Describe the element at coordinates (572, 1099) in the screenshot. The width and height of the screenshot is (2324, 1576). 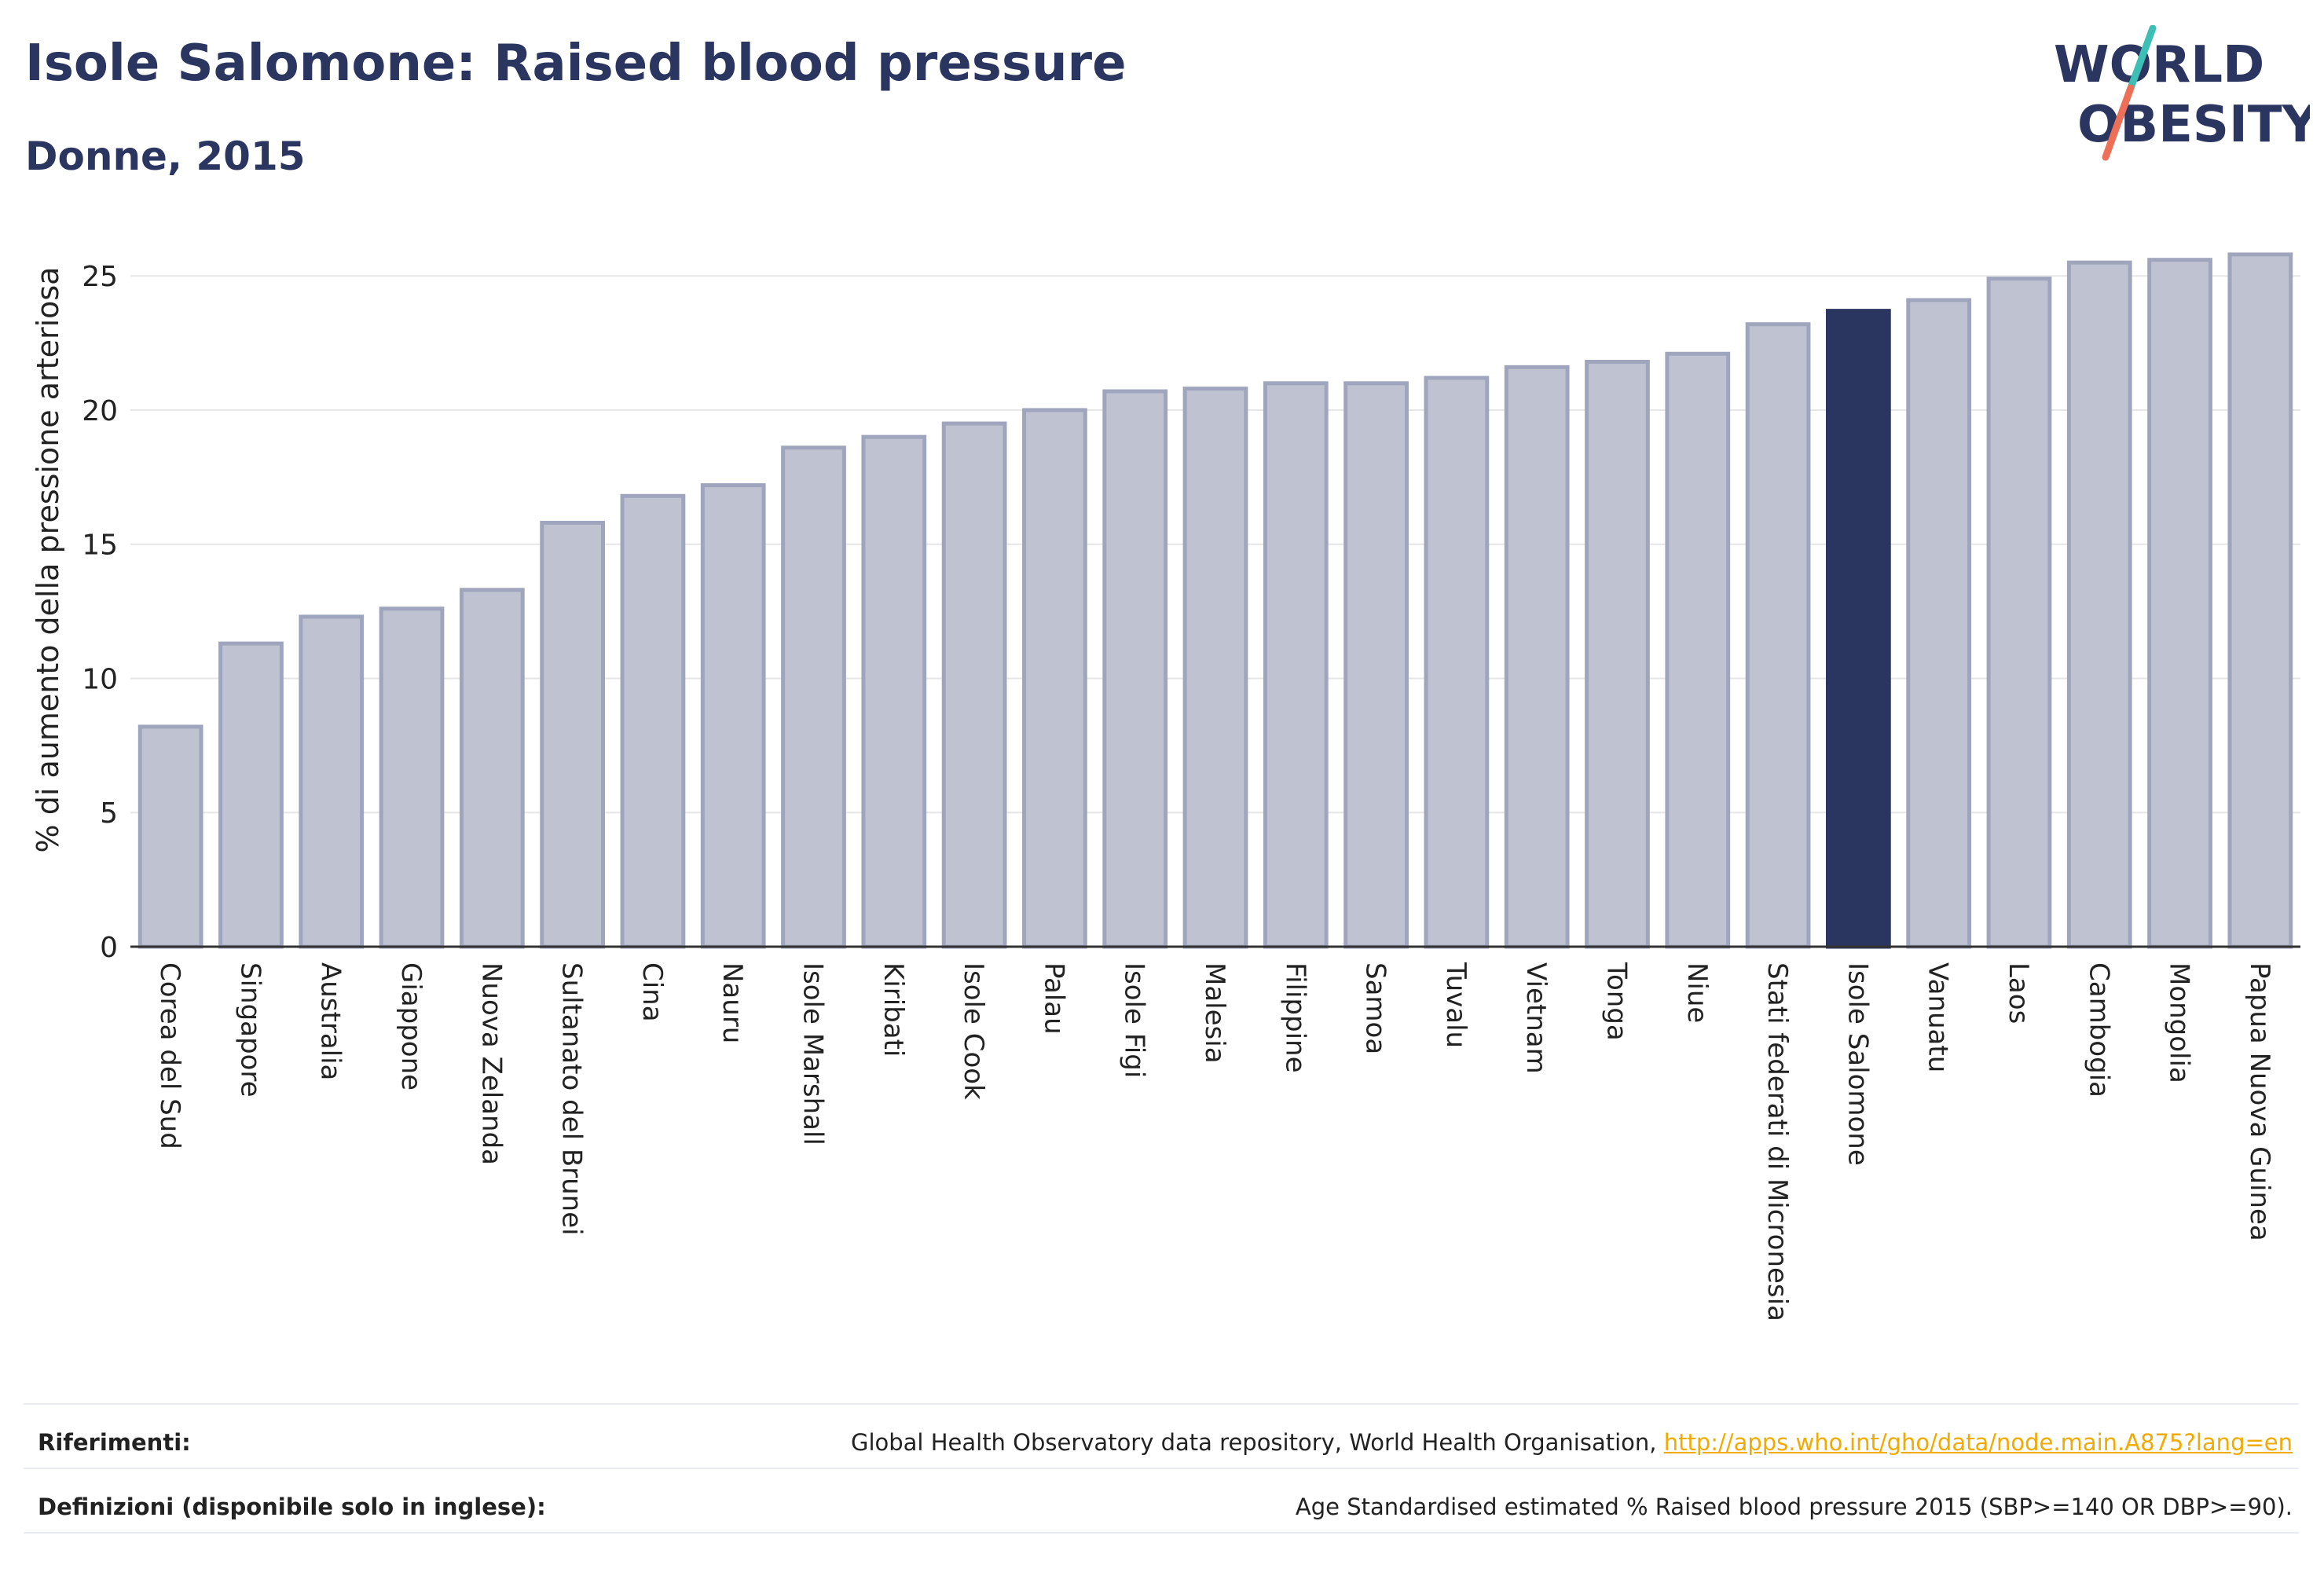
I see `x-tick-label: Sultanato del Brunei` at that location.